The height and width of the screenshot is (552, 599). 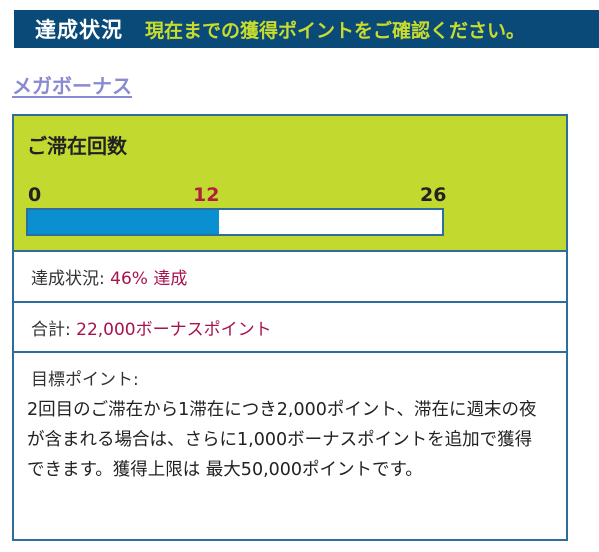 I want to click on progress-bar-fill, so click(x=124, y=222).